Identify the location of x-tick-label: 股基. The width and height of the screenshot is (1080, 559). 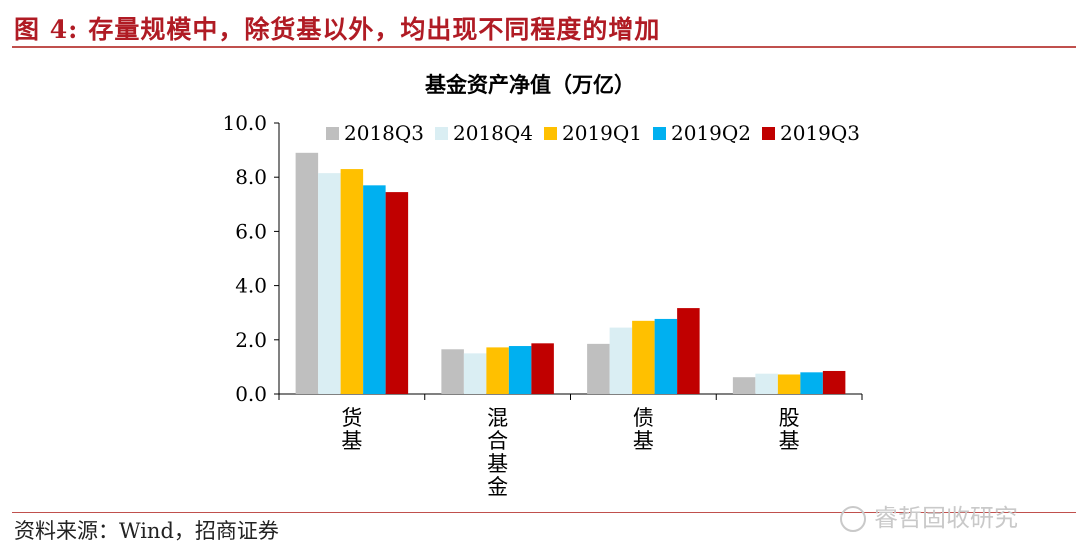
(789, 429).